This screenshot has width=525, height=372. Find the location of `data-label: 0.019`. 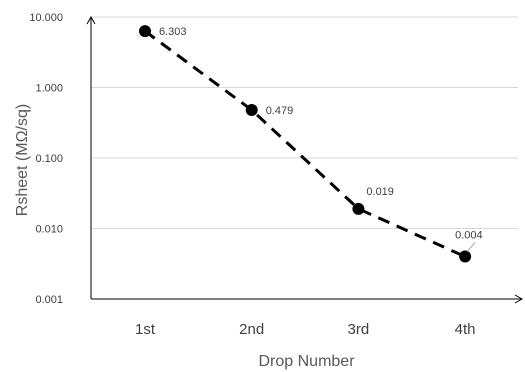

data-label: 0.019 is located at coordinates (380, 192).